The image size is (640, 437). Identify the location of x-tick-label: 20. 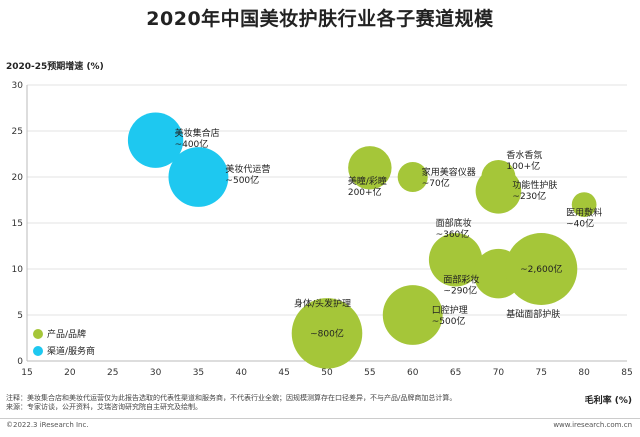
(70, 373).